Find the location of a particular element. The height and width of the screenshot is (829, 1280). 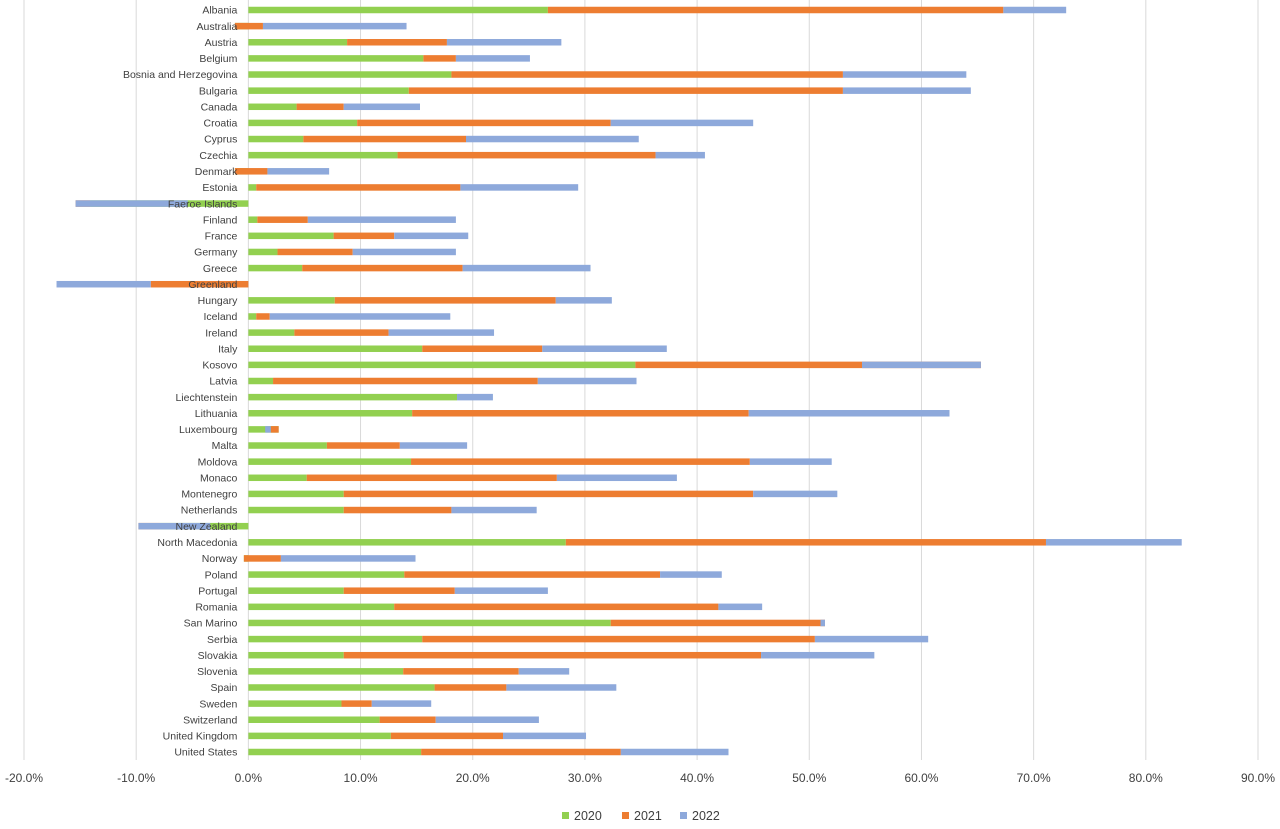

legend-swatch-2021 is located at coordinates (625, 815).